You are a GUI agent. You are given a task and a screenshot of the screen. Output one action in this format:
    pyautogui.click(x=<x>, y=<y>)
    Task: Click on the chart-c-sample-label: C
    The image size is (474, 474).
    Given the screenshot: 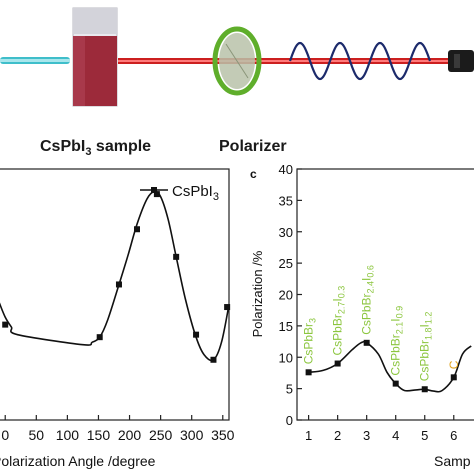 What is the action you would take?
    pyautogui.click(x=454, y=364)
    